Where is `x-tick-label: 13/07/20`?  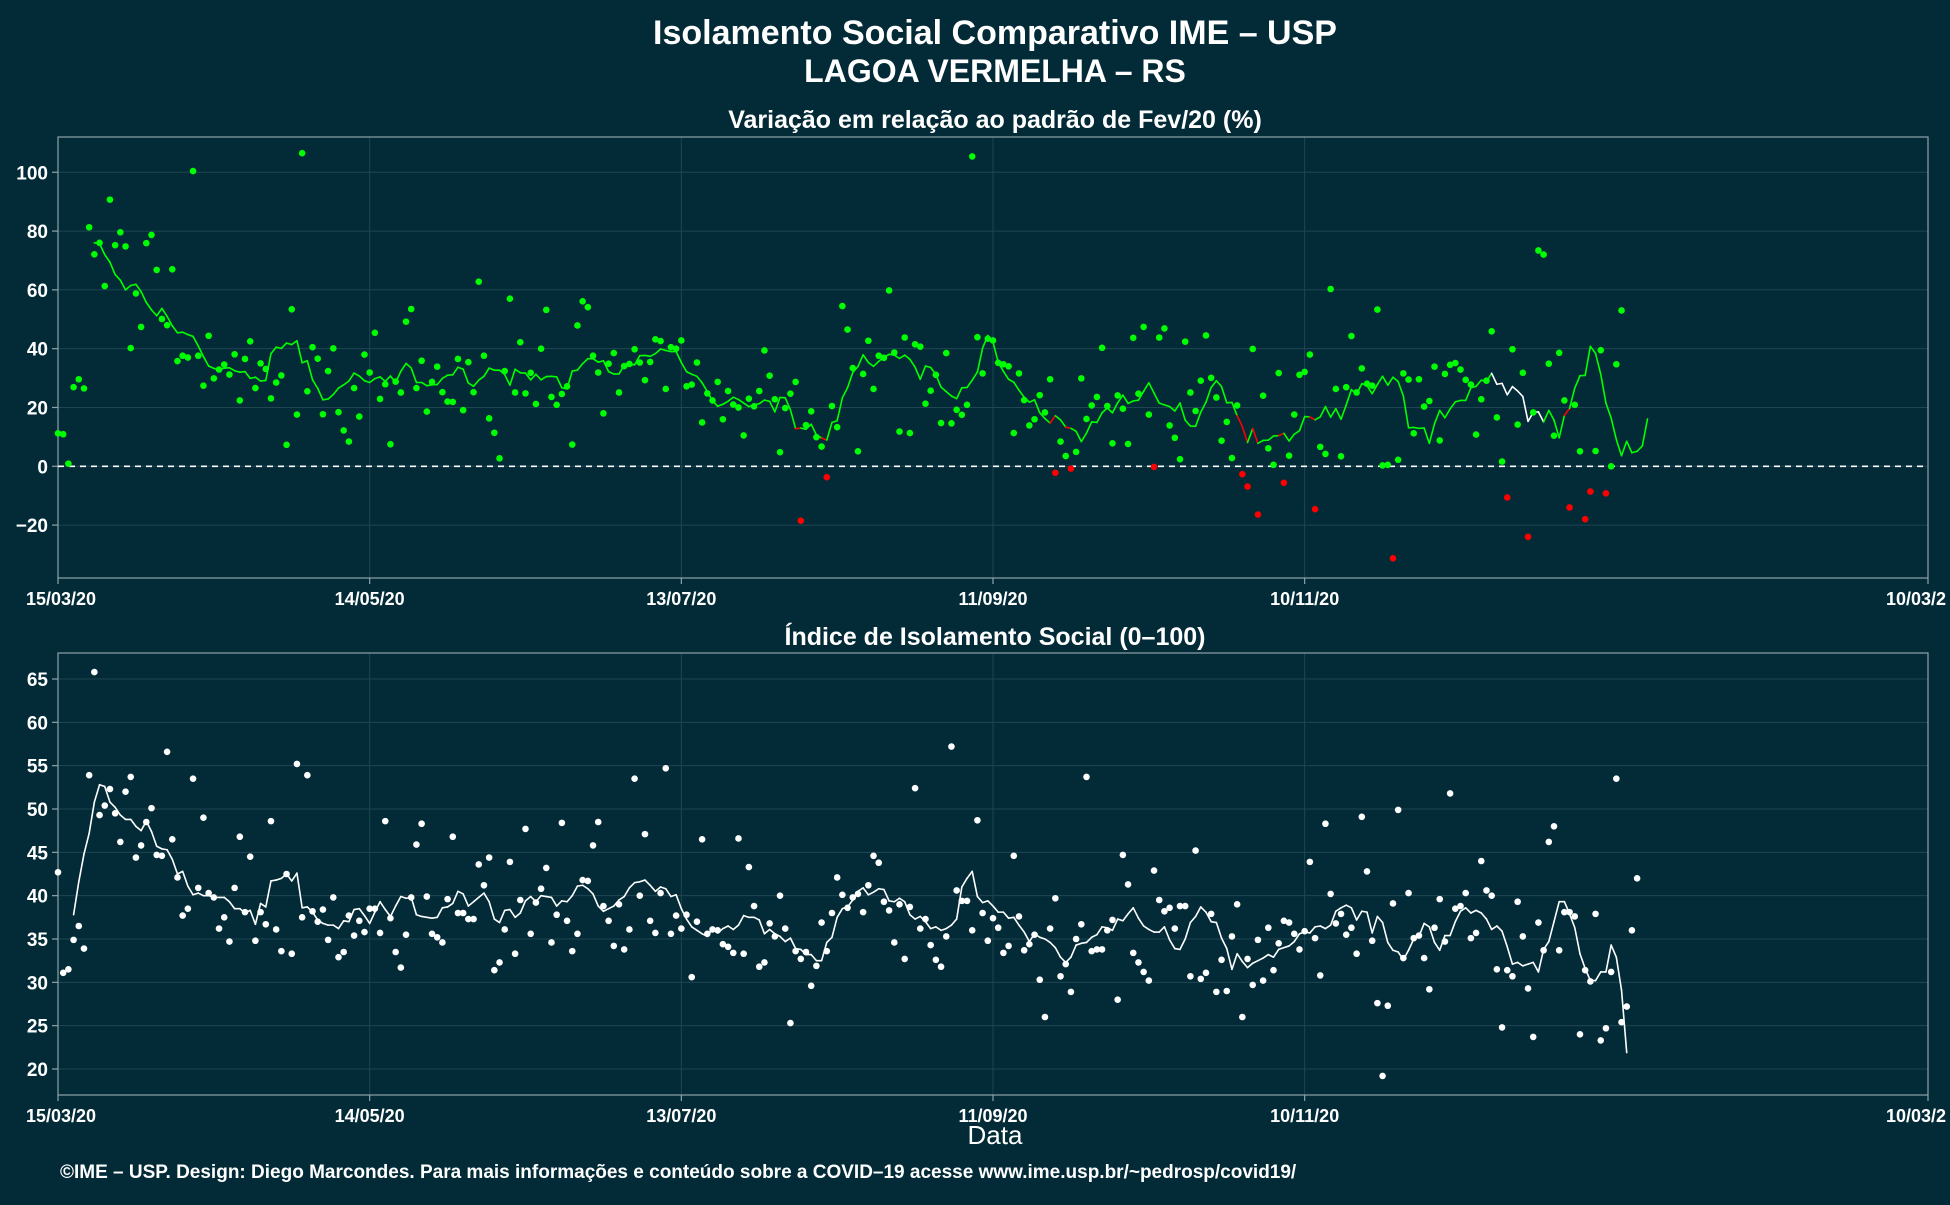
x-tick-label: 13/07/20 is located at coordinates (681, 599).